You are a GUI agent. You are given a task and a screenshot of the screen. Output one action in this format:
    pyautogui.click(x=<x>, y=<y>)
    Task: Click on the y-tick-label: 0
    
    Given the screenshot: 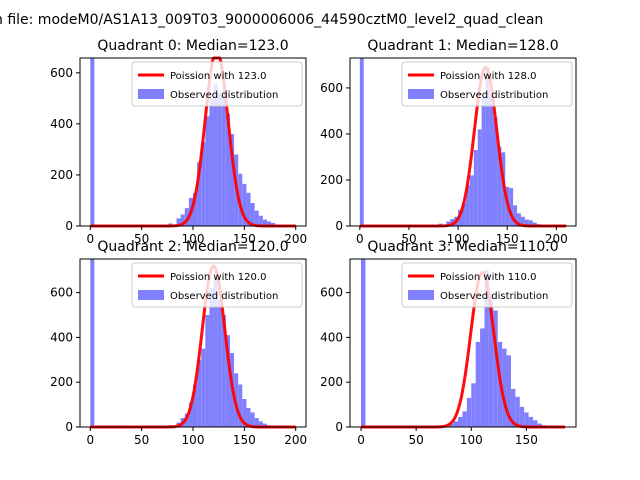 What is the action you would take?
    pyautogui.click(x=69, y=226)
    